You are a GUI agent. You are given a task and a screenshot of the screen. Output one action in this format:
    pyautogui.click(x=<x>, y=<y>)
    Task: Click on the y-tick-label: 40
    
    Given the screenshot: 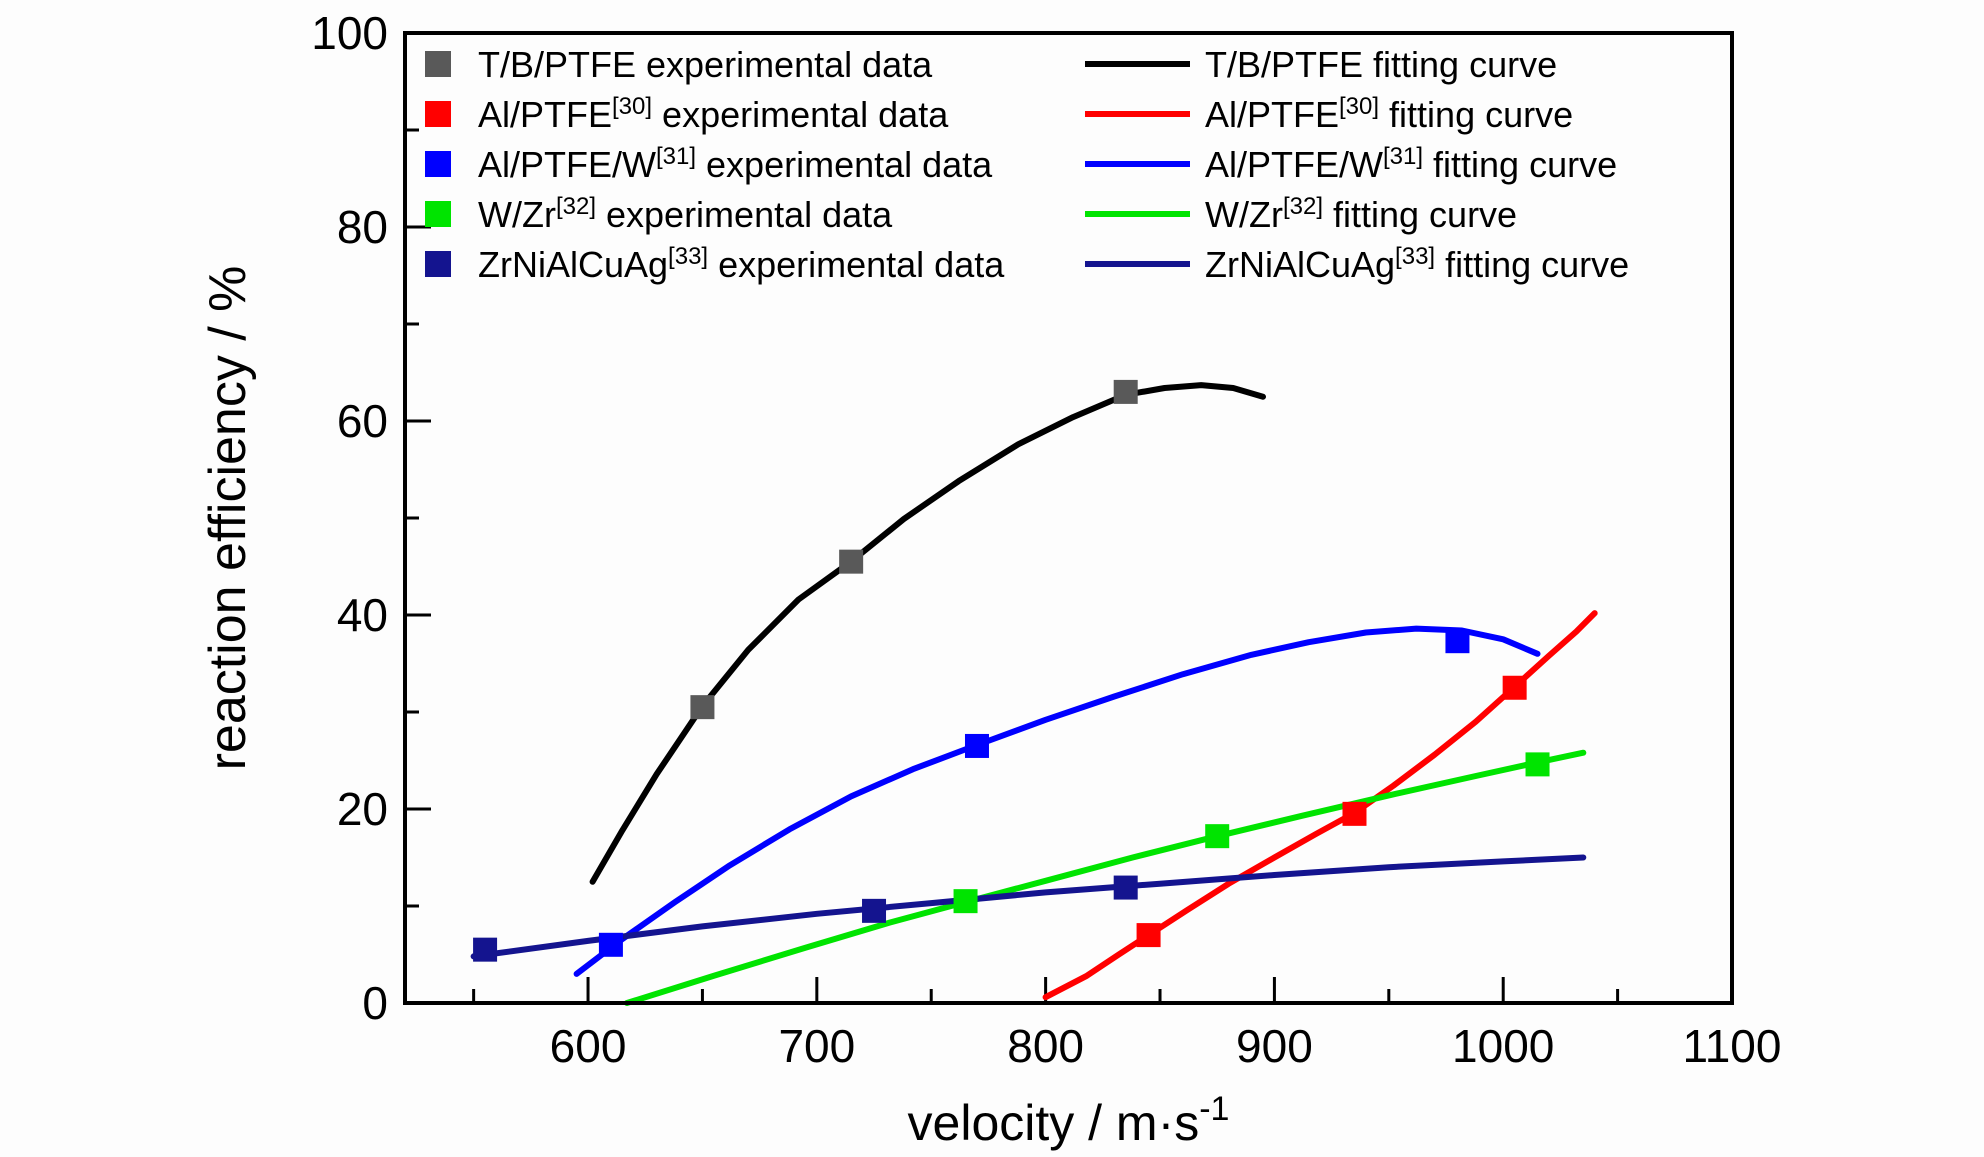 What is the action you would take?
    pyautogui.click(x=362, y=615)
    